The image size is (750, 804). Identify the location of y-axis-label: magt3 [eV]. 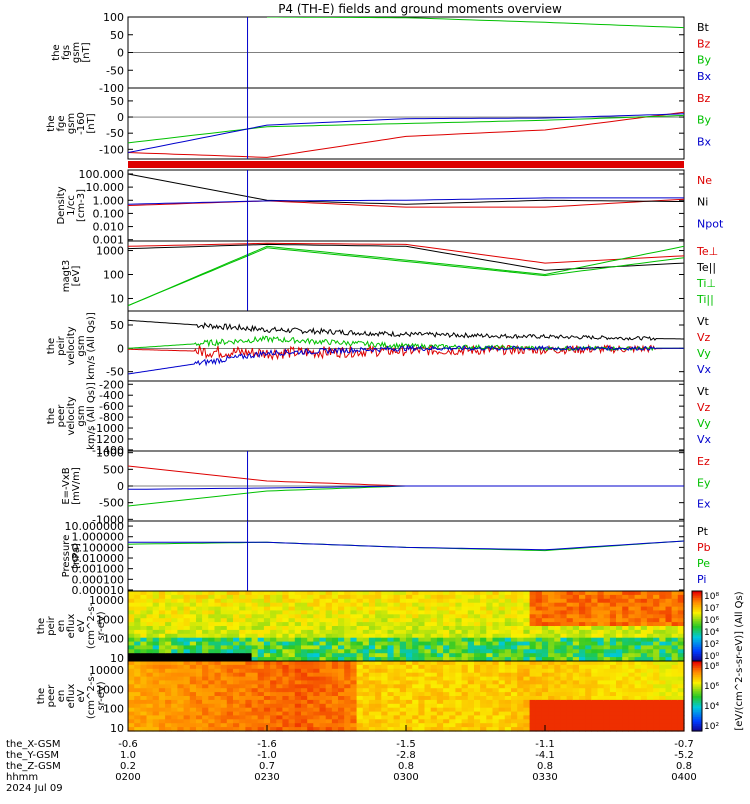
(71, 276).